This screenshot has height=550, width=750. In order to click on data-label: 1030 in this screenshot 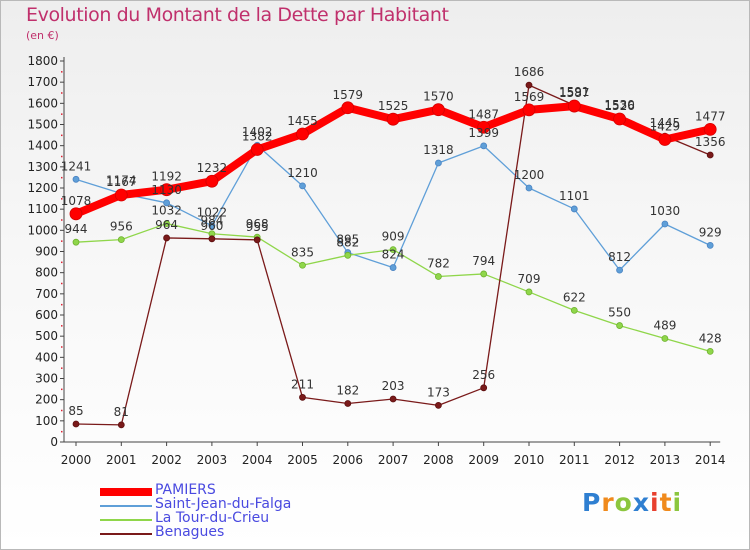, I will do `click(665, 211)`.